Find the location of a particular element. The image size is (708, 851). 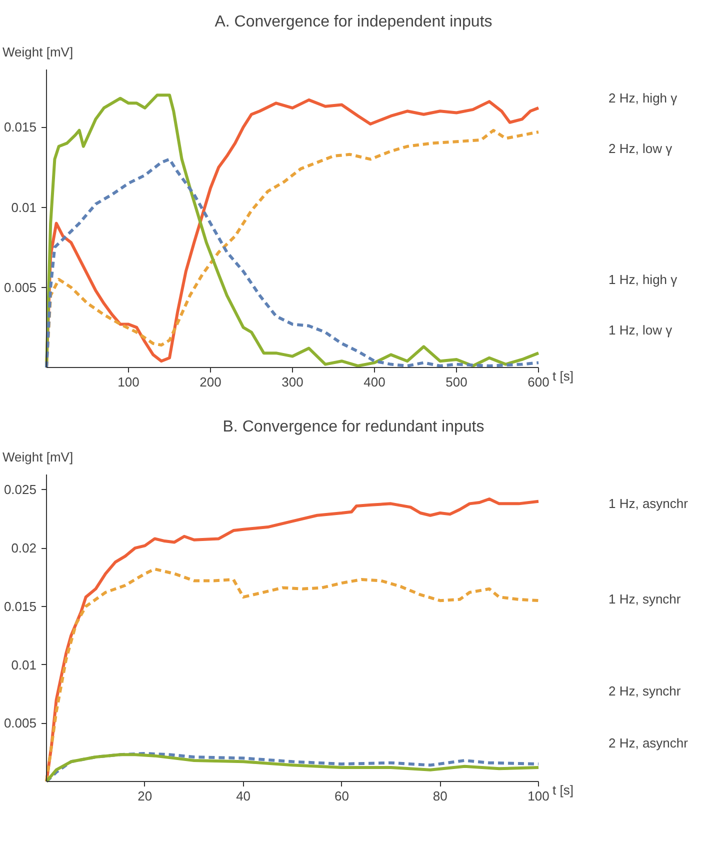

y-tick-label: 0.025 is located at coordinates (20, 490).